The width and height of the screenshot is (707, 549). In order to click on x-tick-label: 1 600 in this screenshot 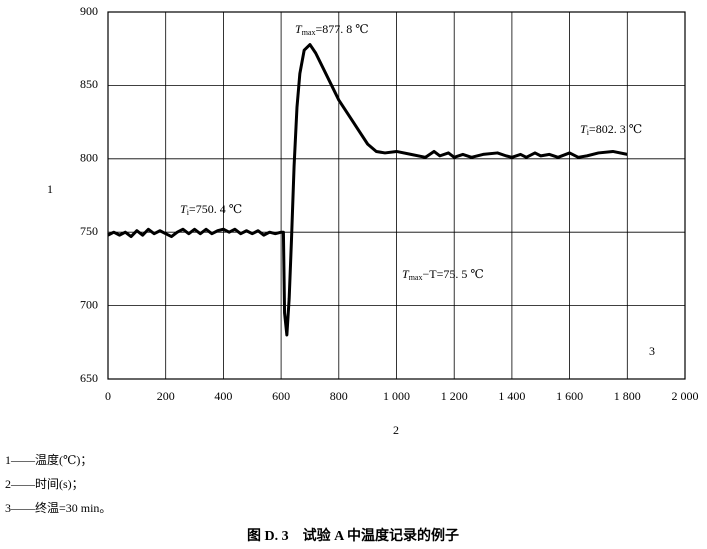, I will do `click(569, 396)`.